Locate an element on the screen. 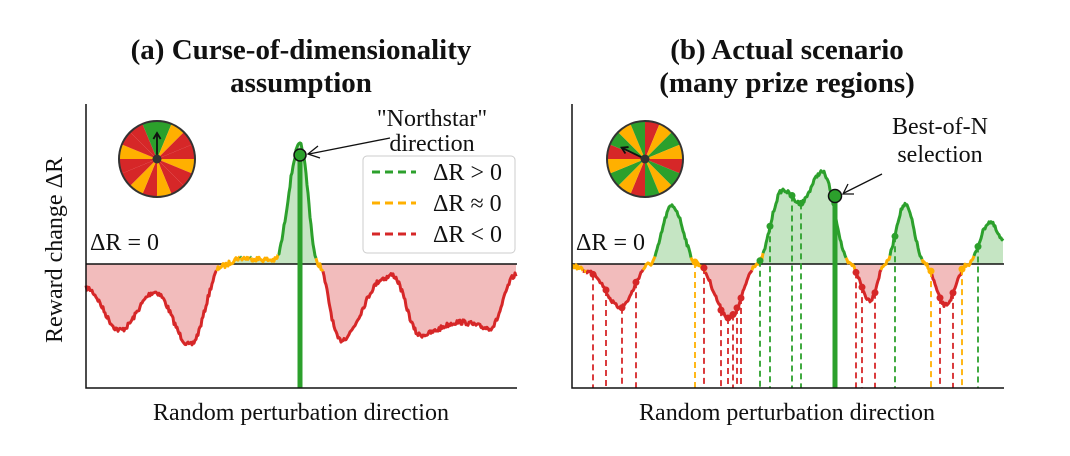  y-axis-label: Reward change ΔR is located at coordinates (55, 250).